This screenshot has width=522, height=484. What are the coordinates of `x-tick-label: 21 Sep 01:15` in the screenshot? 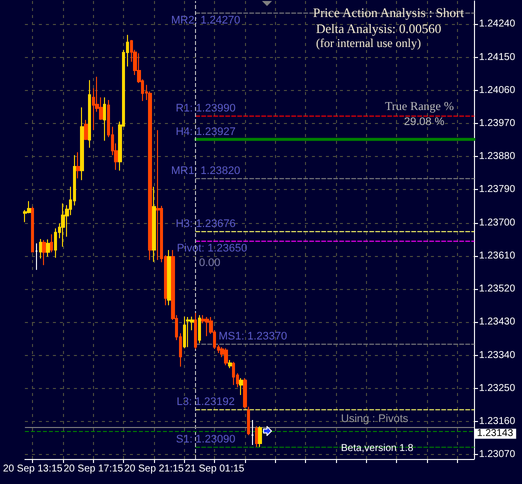 It's located at (214, 469).